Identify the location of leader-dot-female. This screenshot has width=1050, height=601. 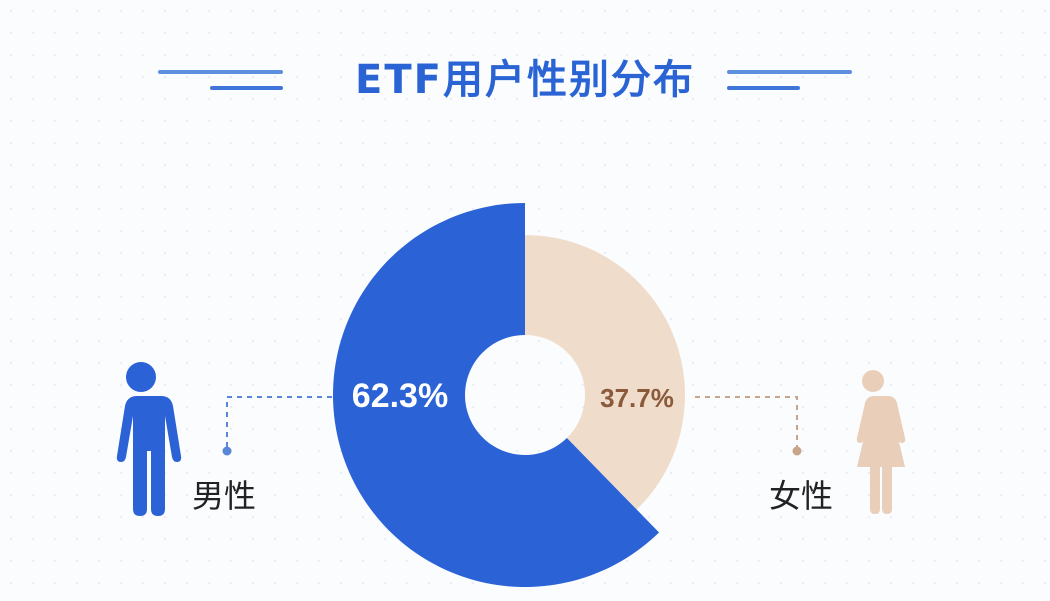
(797, 451).